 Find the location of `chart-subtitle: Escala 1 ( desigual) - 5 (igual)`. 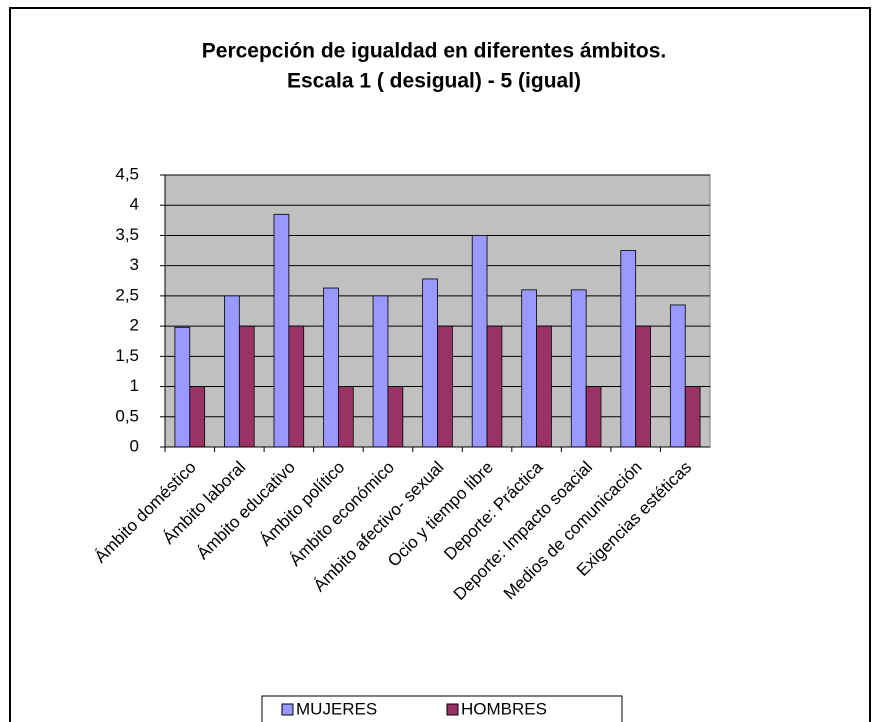

chart-subtitle: Escala 1 ( desigual) - 5 (igual) is located at coordinates (434, 81).